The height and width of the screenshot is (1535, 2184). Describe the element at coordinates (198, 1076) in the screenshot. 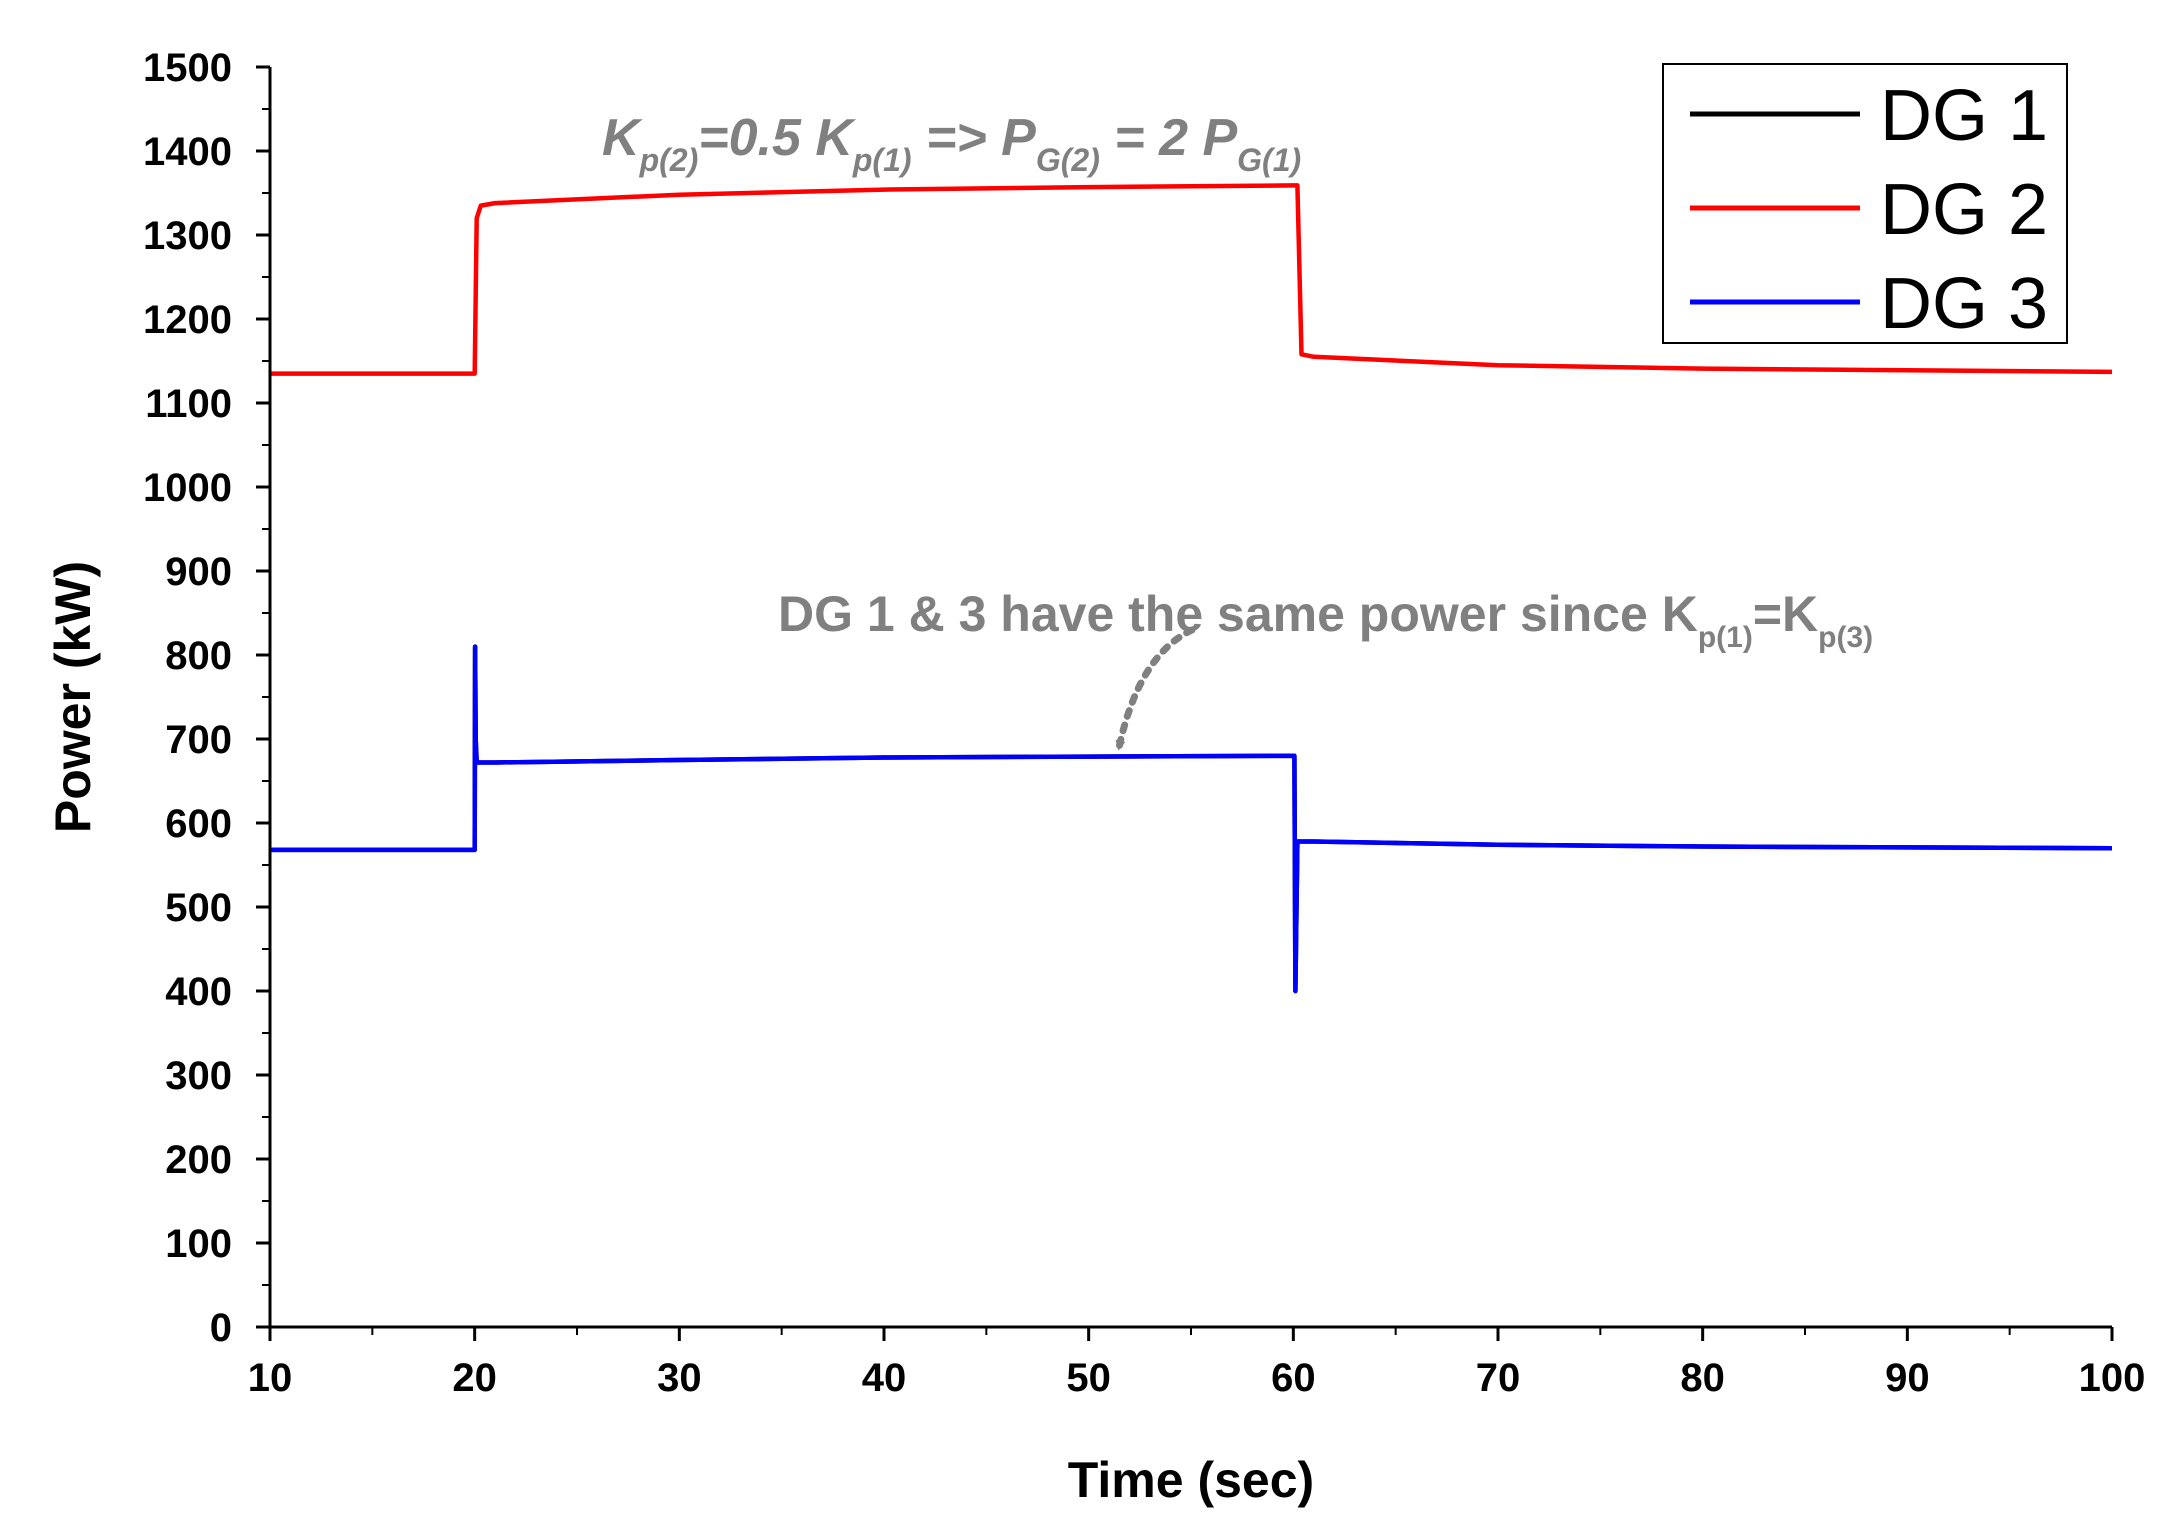

I see `y-tick-label: 300` at that location.